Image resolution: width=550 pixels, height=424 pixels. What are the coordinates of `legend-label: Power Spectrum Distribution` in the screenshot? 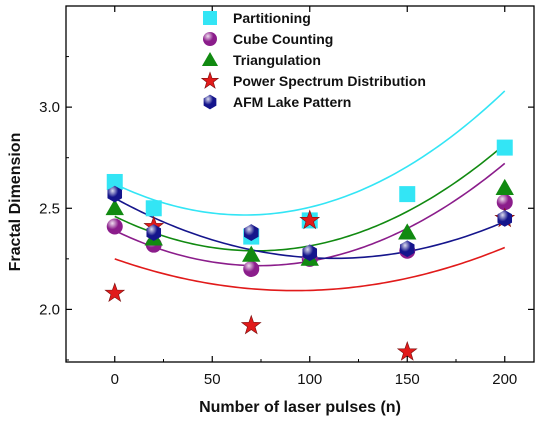 It's located at (329, 81).